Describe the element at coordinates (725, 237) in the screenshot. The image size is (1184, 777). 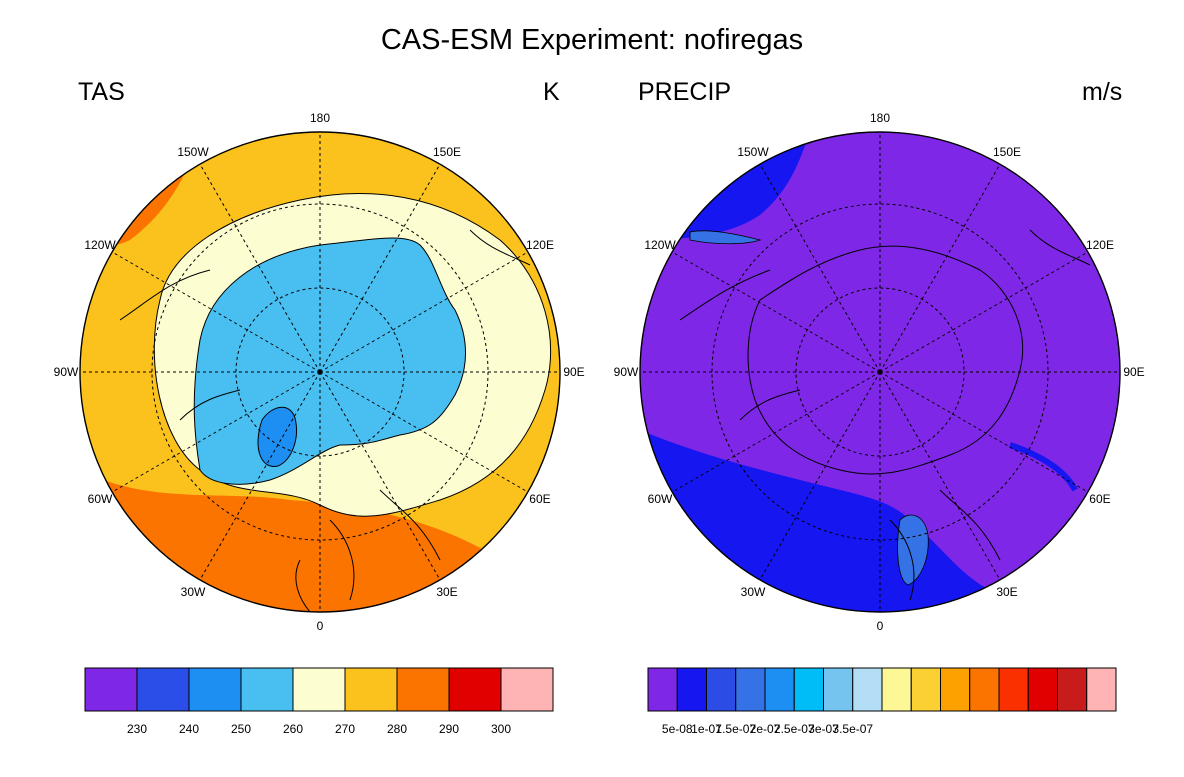
I see `precip-pacific-cell` at that location.